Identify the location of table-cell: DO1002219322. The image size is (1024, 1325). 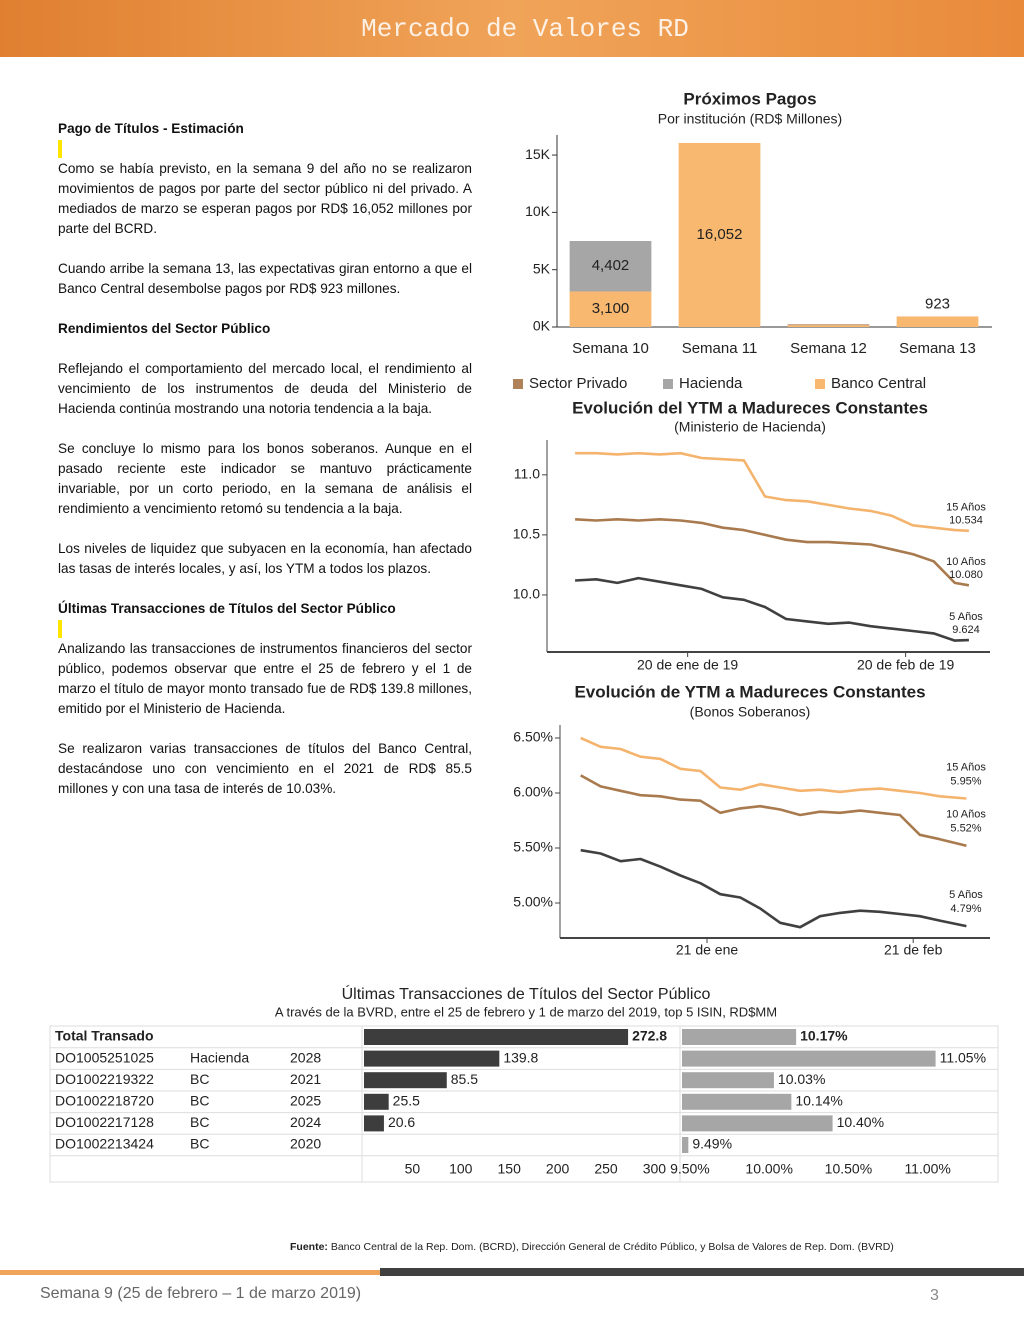
(104, 1079).